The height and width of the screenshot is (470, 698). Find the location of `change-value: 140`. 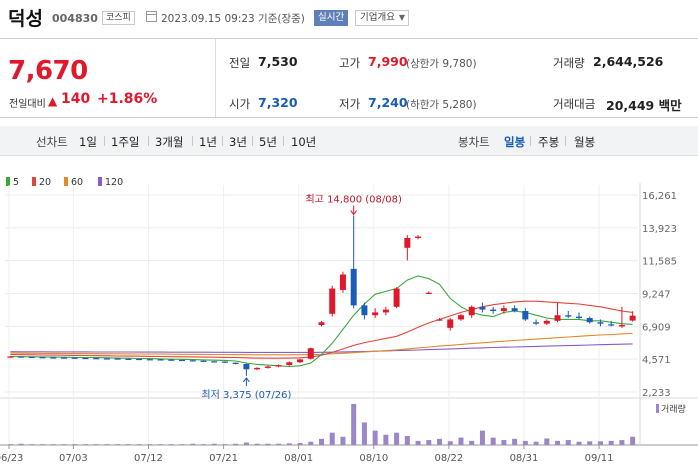

change-value: 140 is located at coordinates (76, 99).